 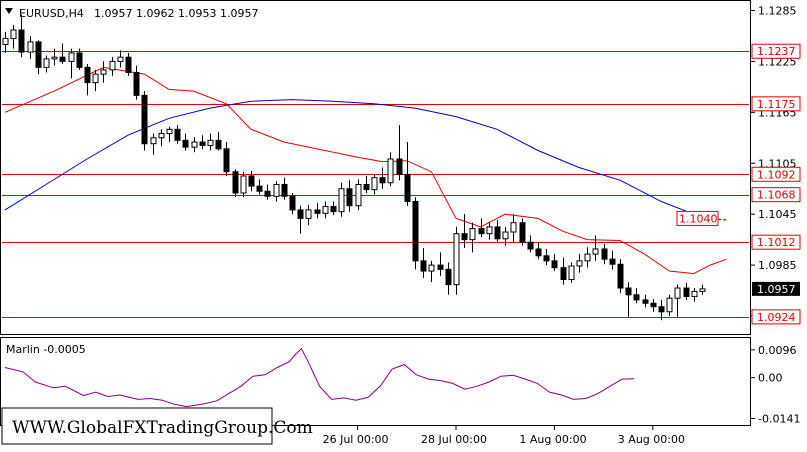 What do you see at coordinates (770, 378) in the screenshot?
I see `indicator-tick-label: 0.00` at bounding box center [770, 378].